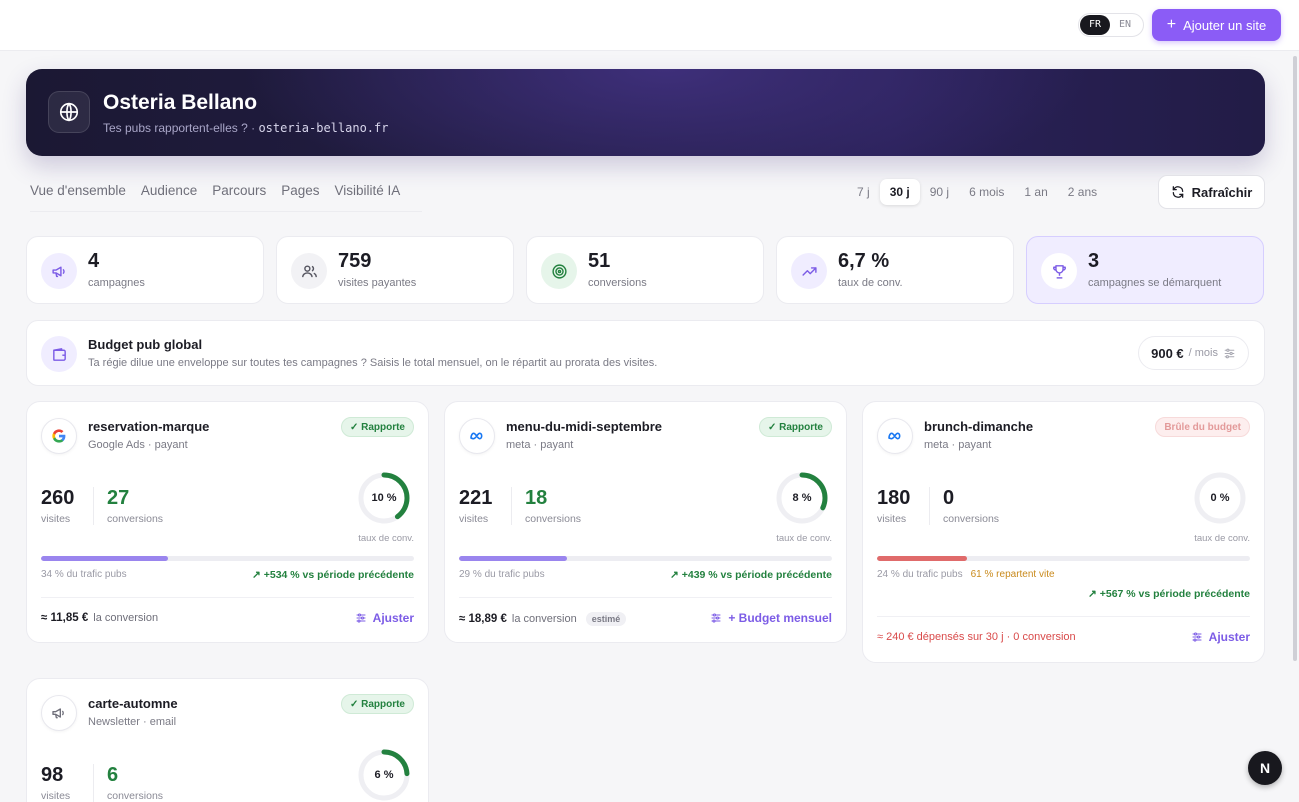 This screenshot has height=802, width=1299. Describe the element at coordinates (899, 192) in the screenshot. I see `period-30d: 30 j` at that location.